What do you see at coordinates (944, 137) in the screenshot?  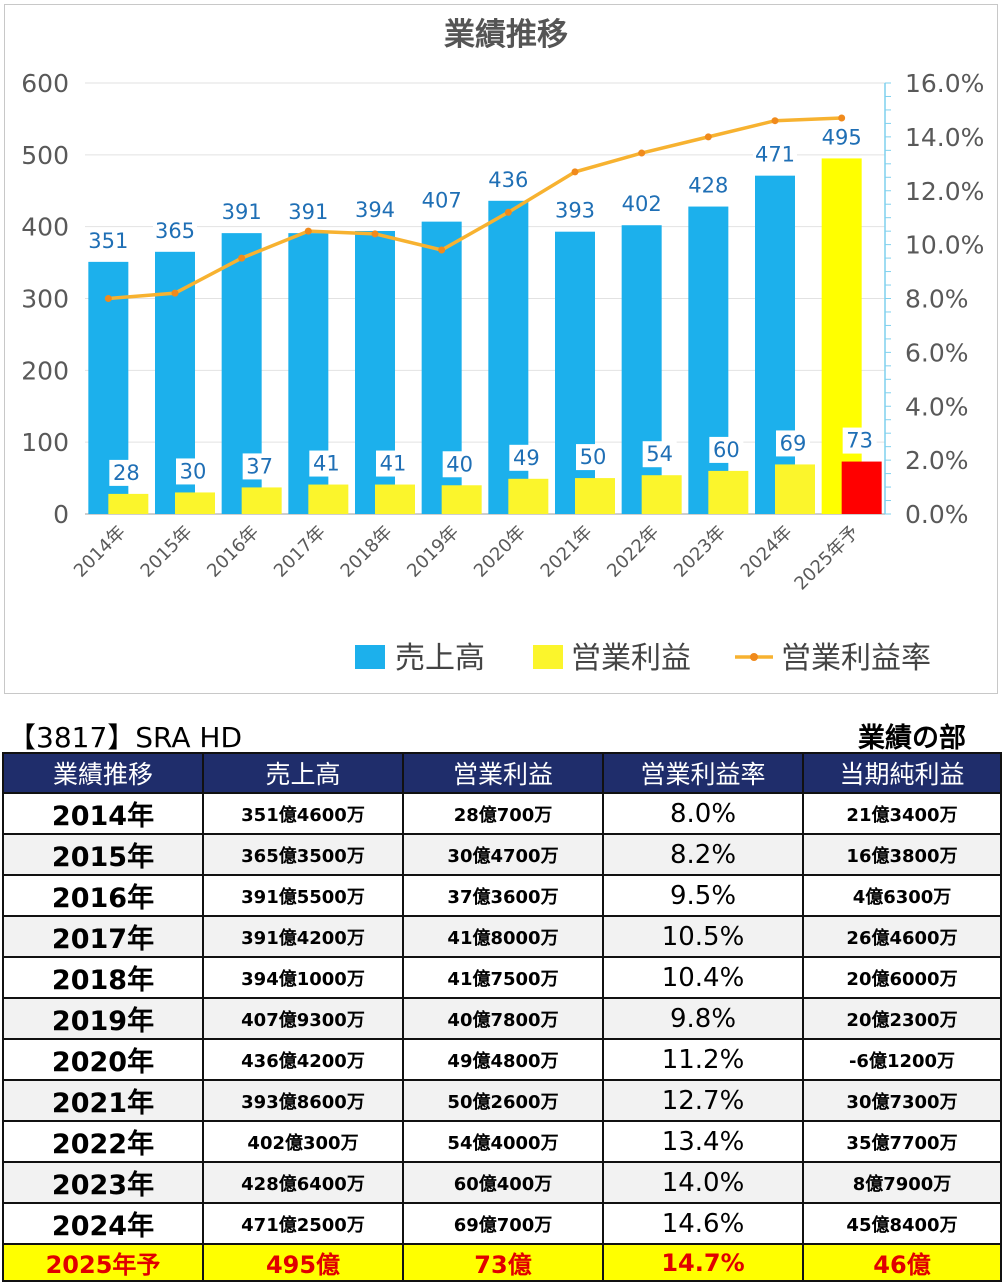 I see `y2-tick-label: 14.0%` at bounding box center [944, 137].